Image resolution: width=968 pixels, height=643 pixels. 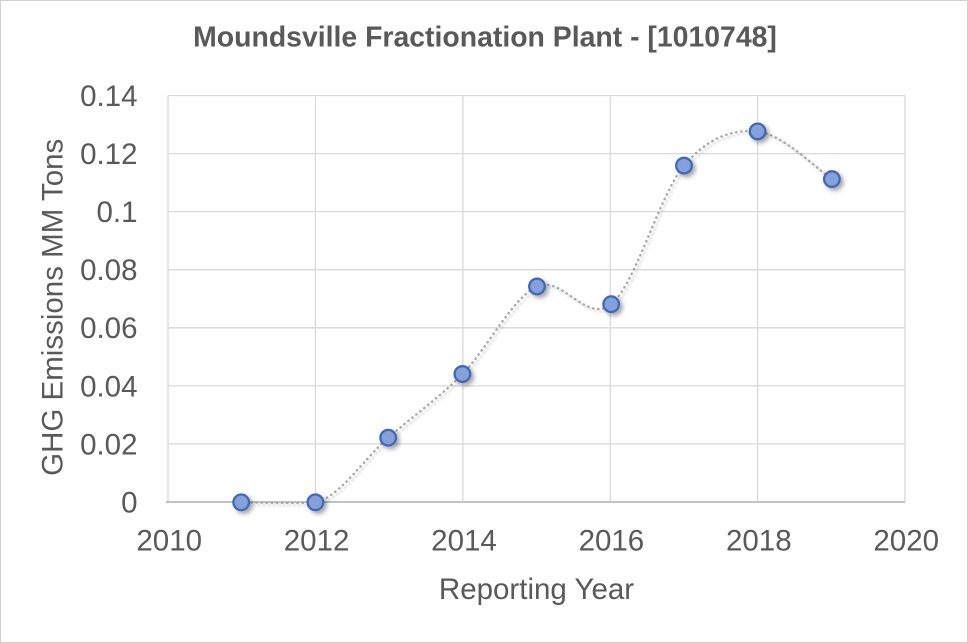 What do you see at coordinates (53, 307) in the screenshot?
I see `svg-text: GHG Emissions MM Tons` at bounding box center [53, 307].